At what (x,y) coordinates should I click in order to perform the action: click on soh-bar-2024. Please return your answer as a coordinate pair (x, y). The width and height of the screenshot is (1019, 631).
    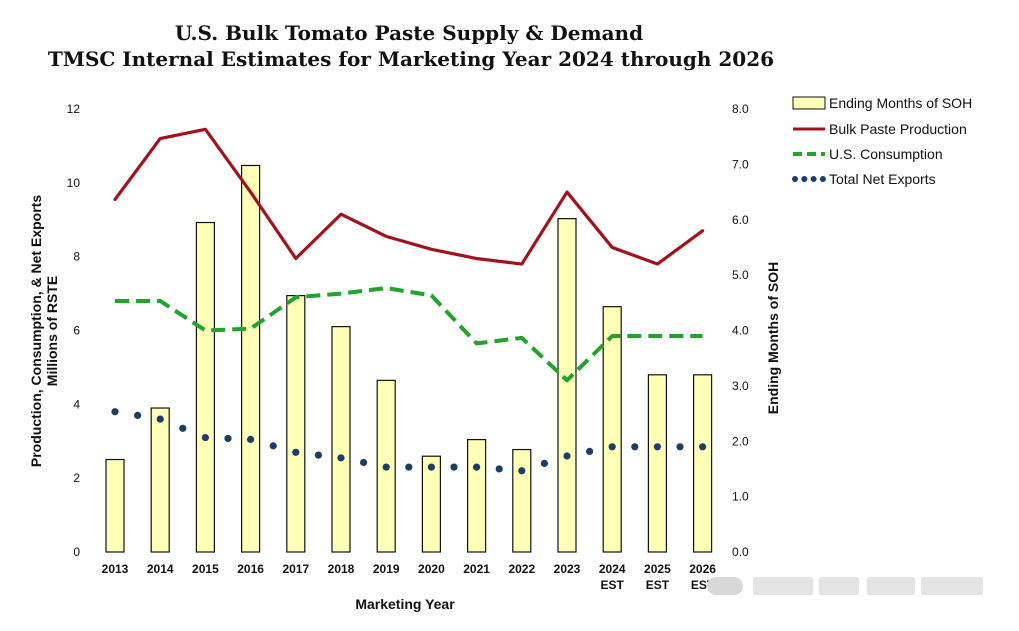
    Looking at the image, I should click on (612, 429).